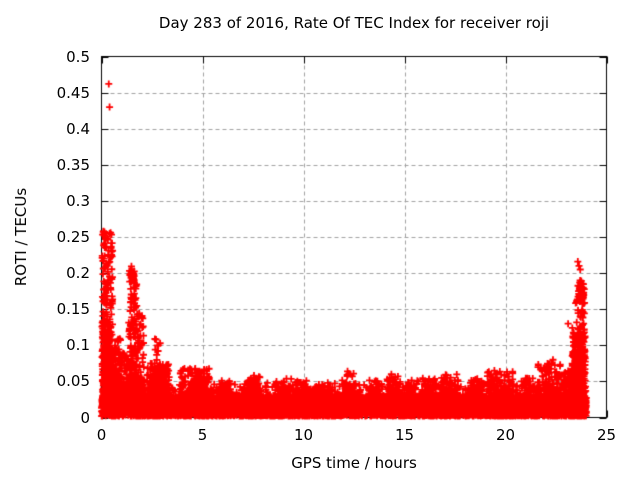 This screenshot has width=640, height=480. I want to click on y-tick-label: 0.35, so click(73, 164).